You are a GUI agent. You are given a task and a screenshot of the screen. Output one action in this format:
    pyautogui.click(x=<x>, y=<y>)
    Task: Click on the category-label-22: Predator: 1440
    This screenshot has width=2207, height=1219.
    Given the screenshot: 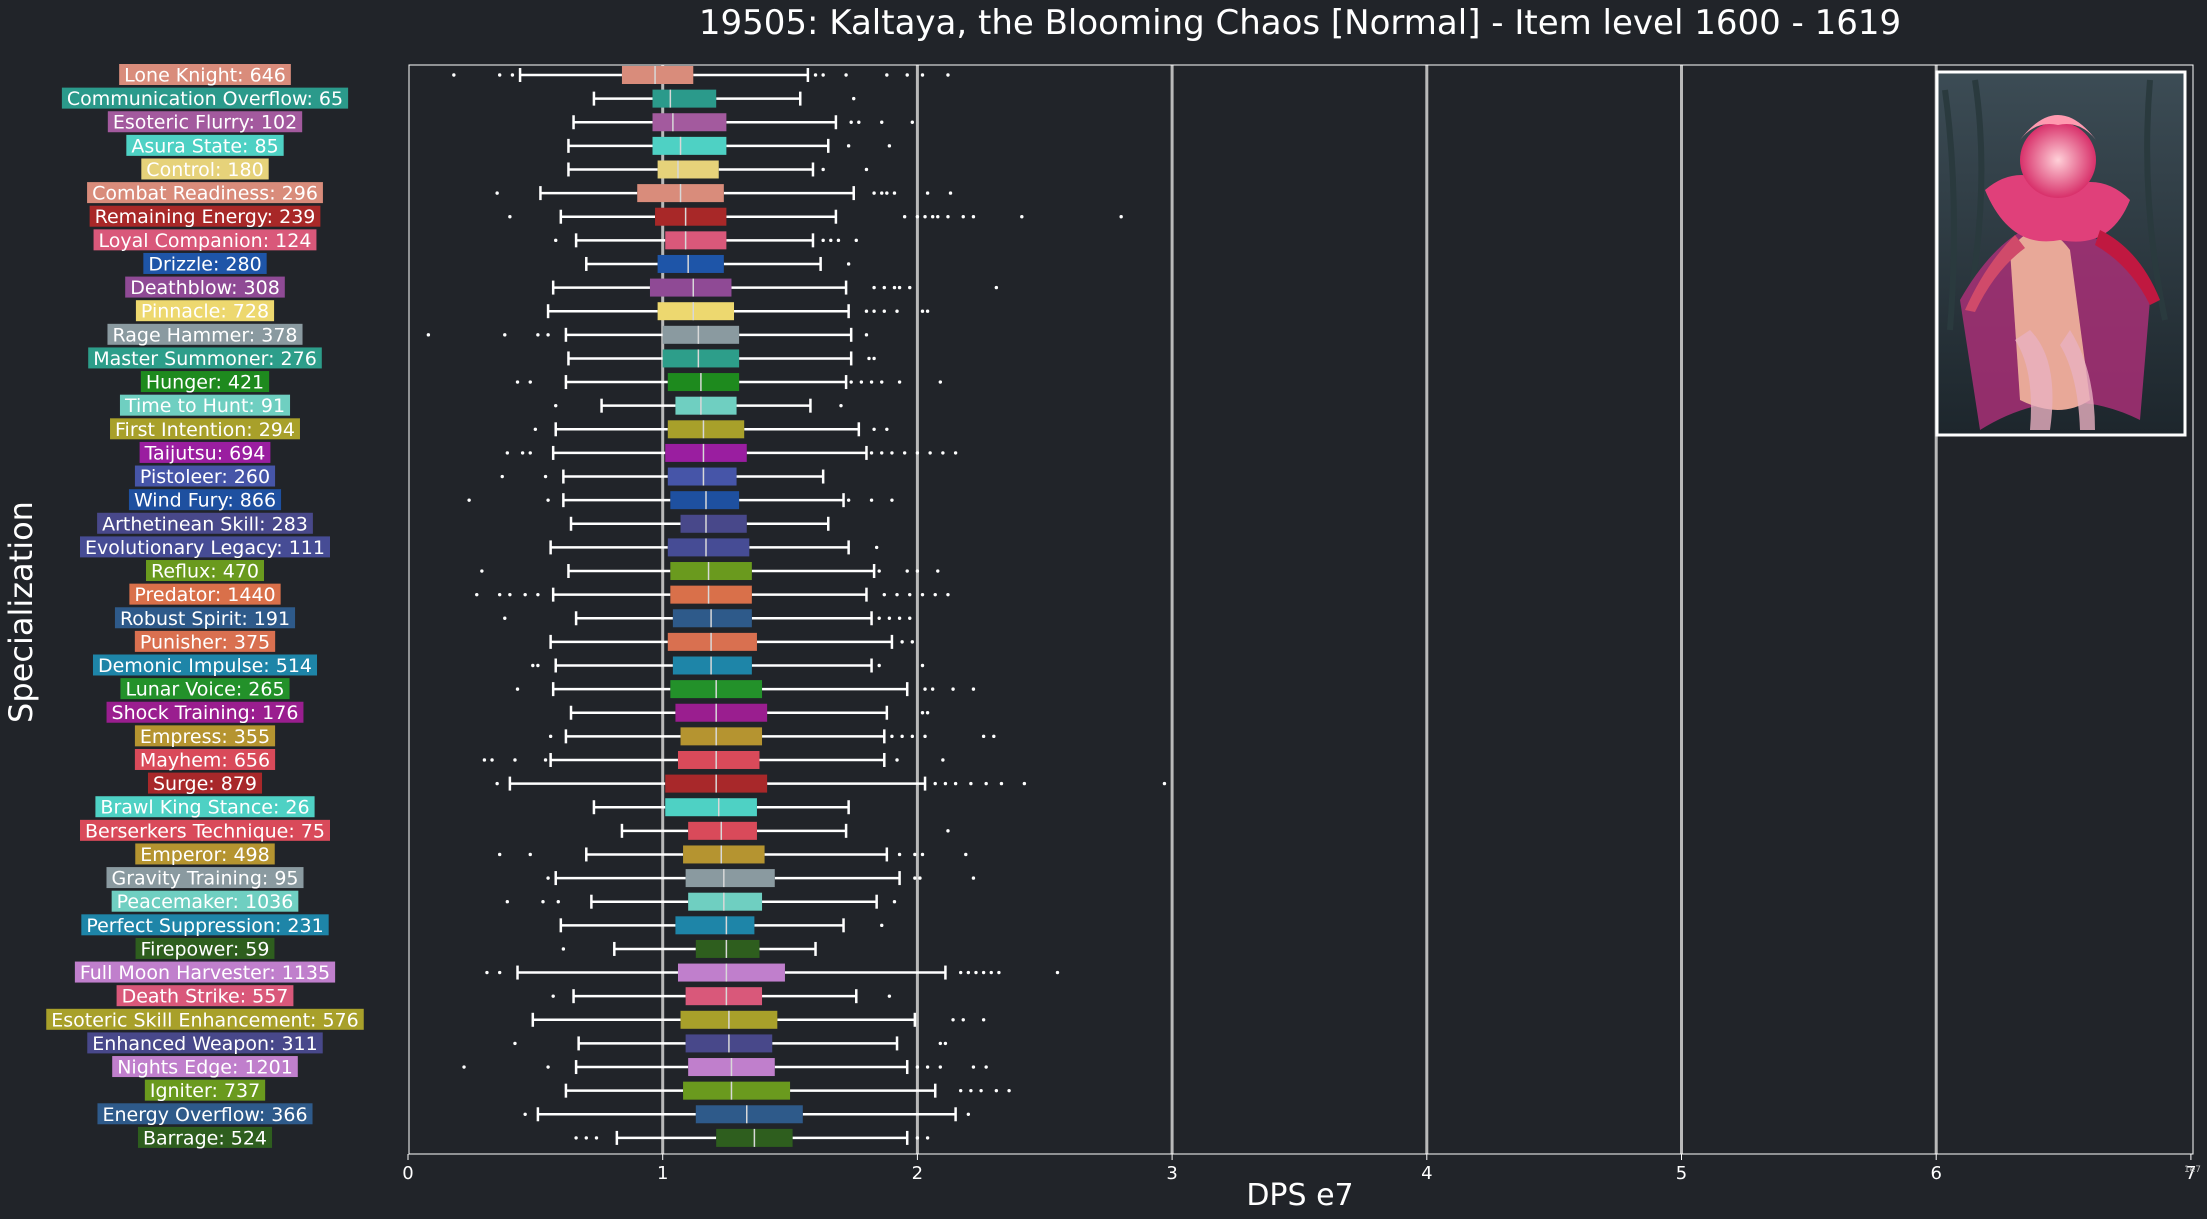 What is the action you would take?
    pyautogui.click(x=205, y=594)
    